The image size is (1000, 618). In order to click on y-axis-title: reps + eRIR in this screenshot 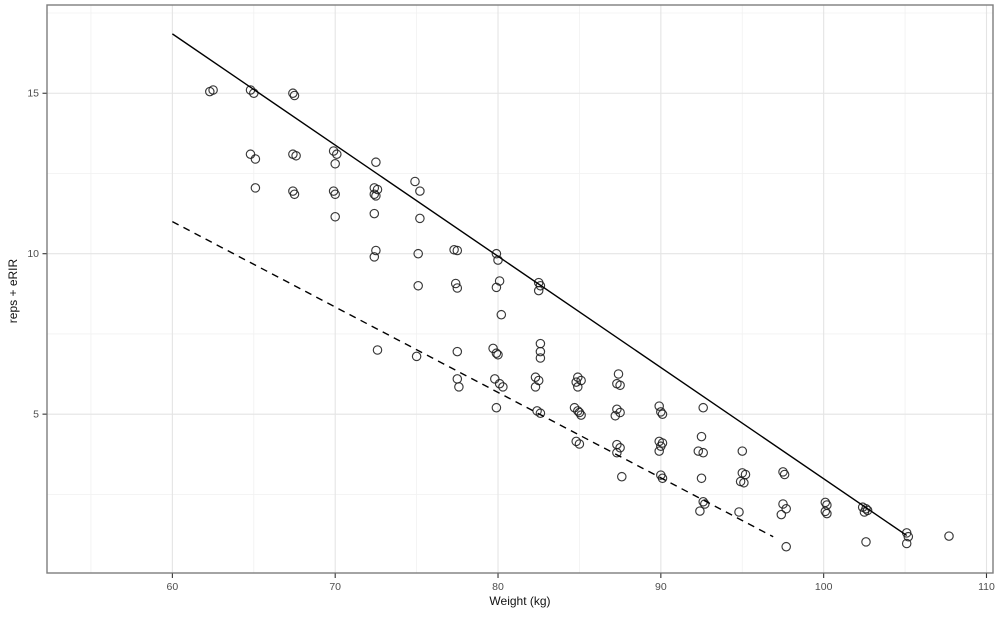, I will do `click(13, 291)`.